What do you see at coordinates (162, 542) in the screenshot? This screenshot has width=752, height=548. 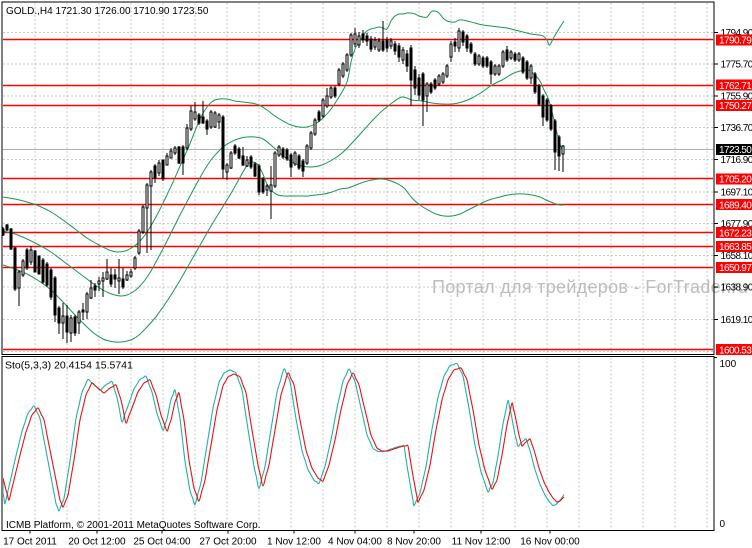 I see `svg-text: 25 Oct 04:00` at bounding box center [162, 542].